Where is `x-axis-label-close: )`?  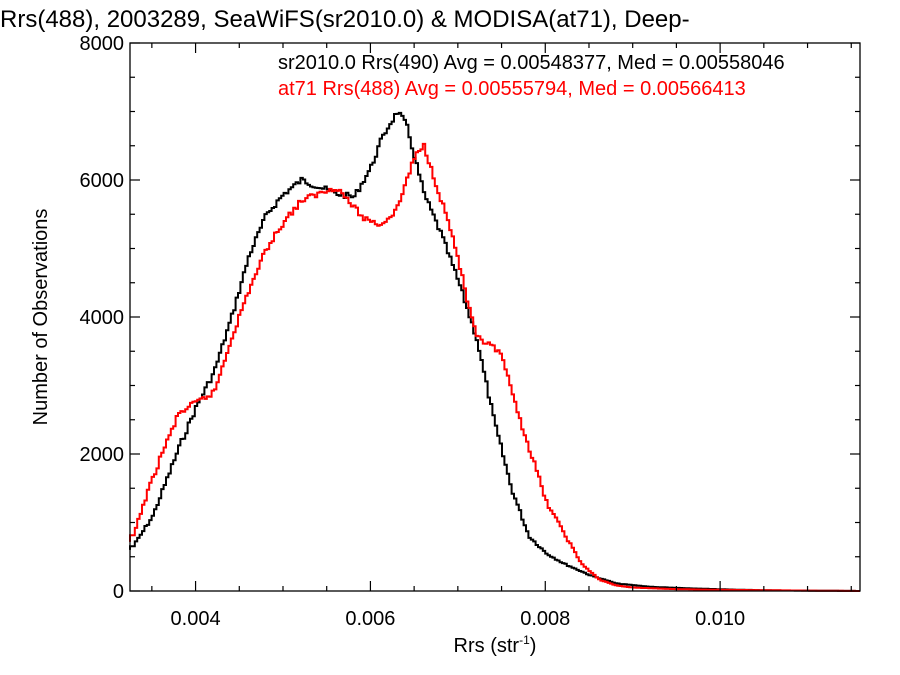
x-axis-label-close: ) is located at coordinates (533, 646).